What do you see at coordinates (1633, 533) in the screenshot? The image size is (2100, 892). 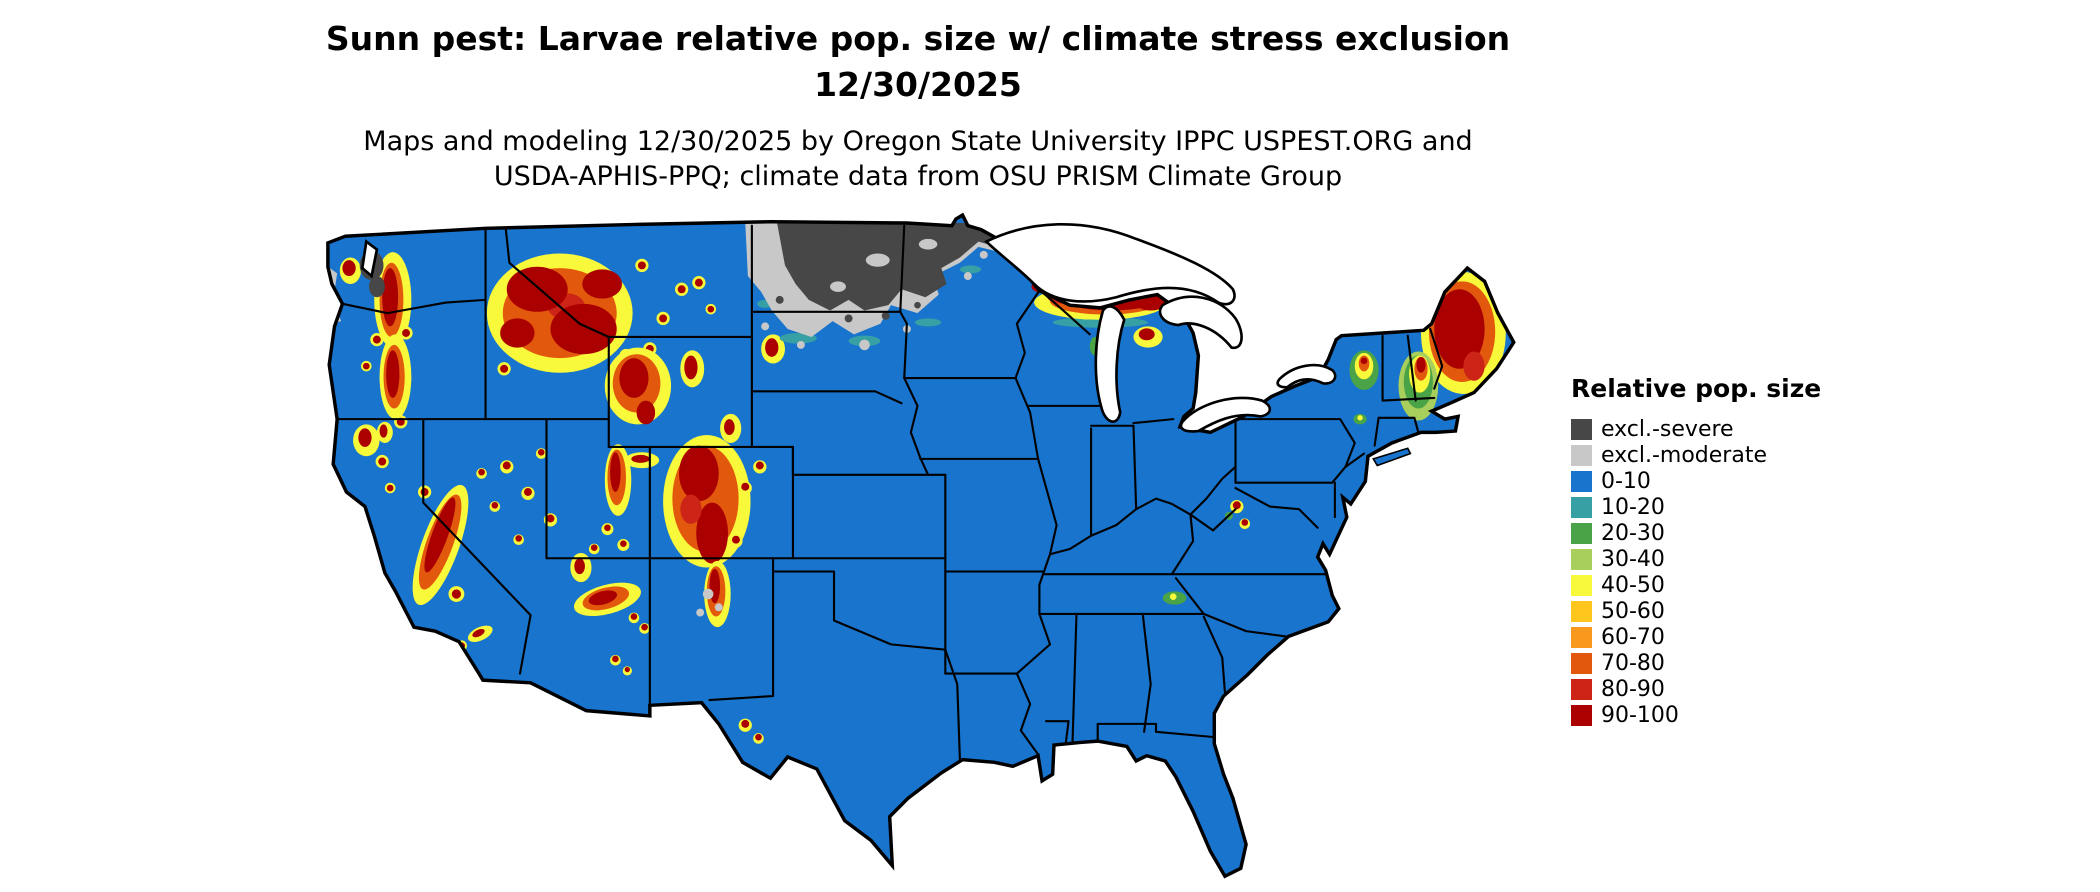 I see `legend-item-label: 20-30` at bounding box center [1633, 533].